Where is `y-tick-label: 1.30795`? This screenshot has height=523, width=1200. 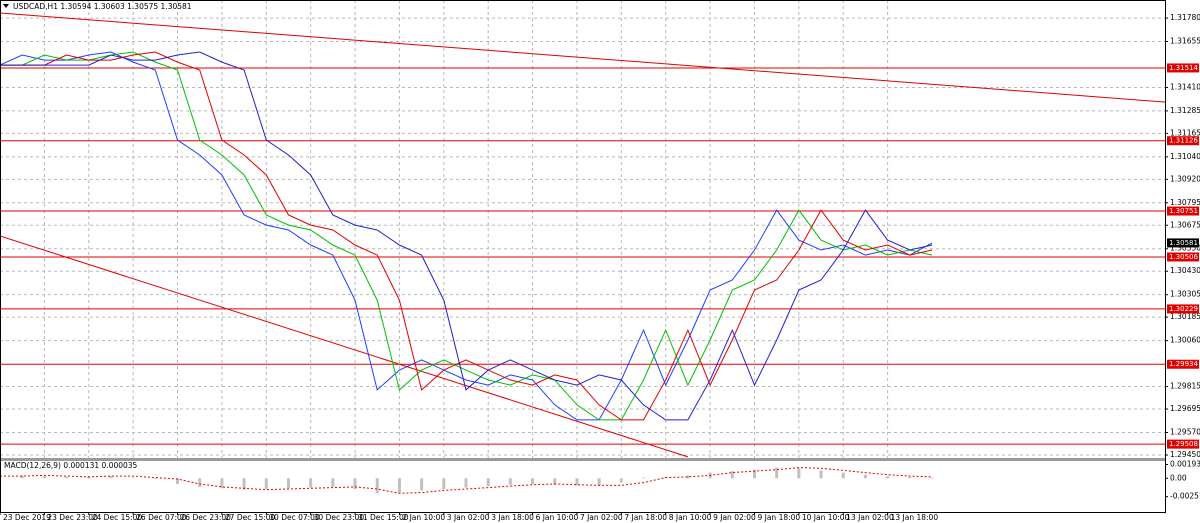
y-tick-label: 1.30795 is located at coordinates (1185, 202).